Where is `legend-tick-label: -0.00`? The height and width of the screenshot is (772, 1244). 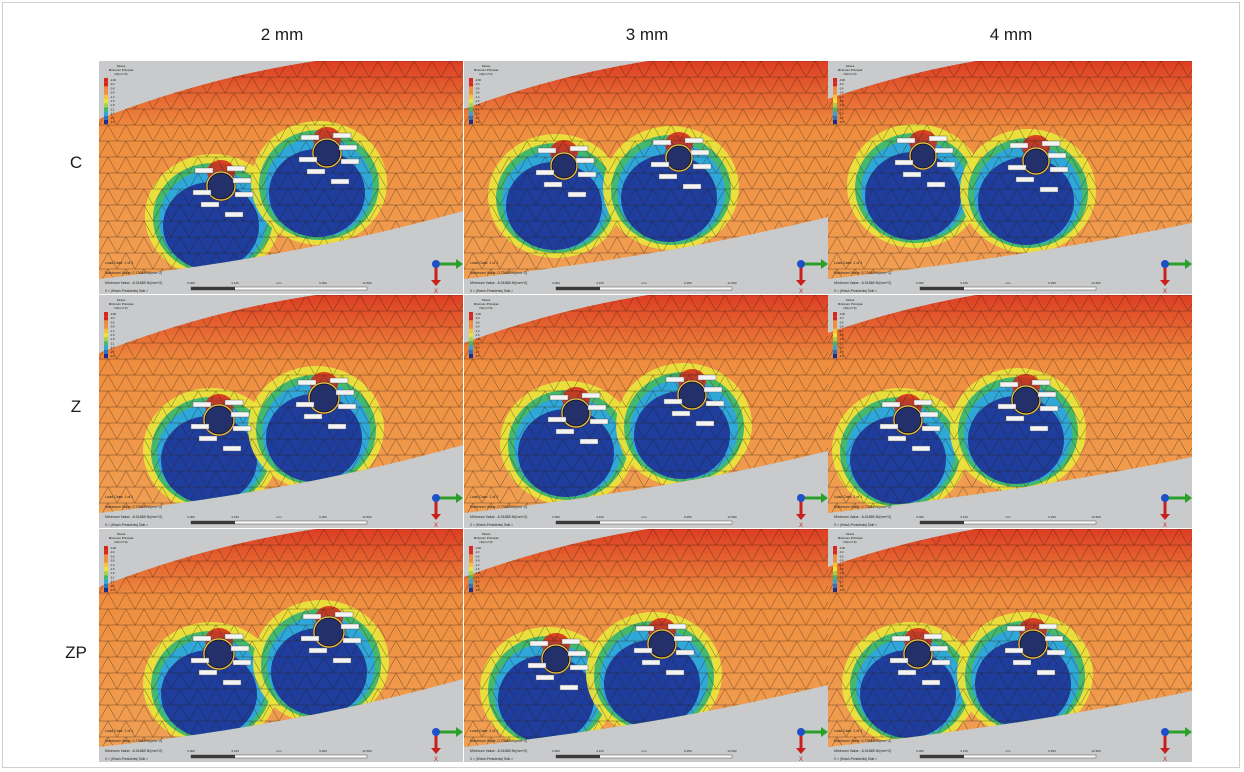
legend-tick-label: -0.00 is located at coordinates (842, 80).